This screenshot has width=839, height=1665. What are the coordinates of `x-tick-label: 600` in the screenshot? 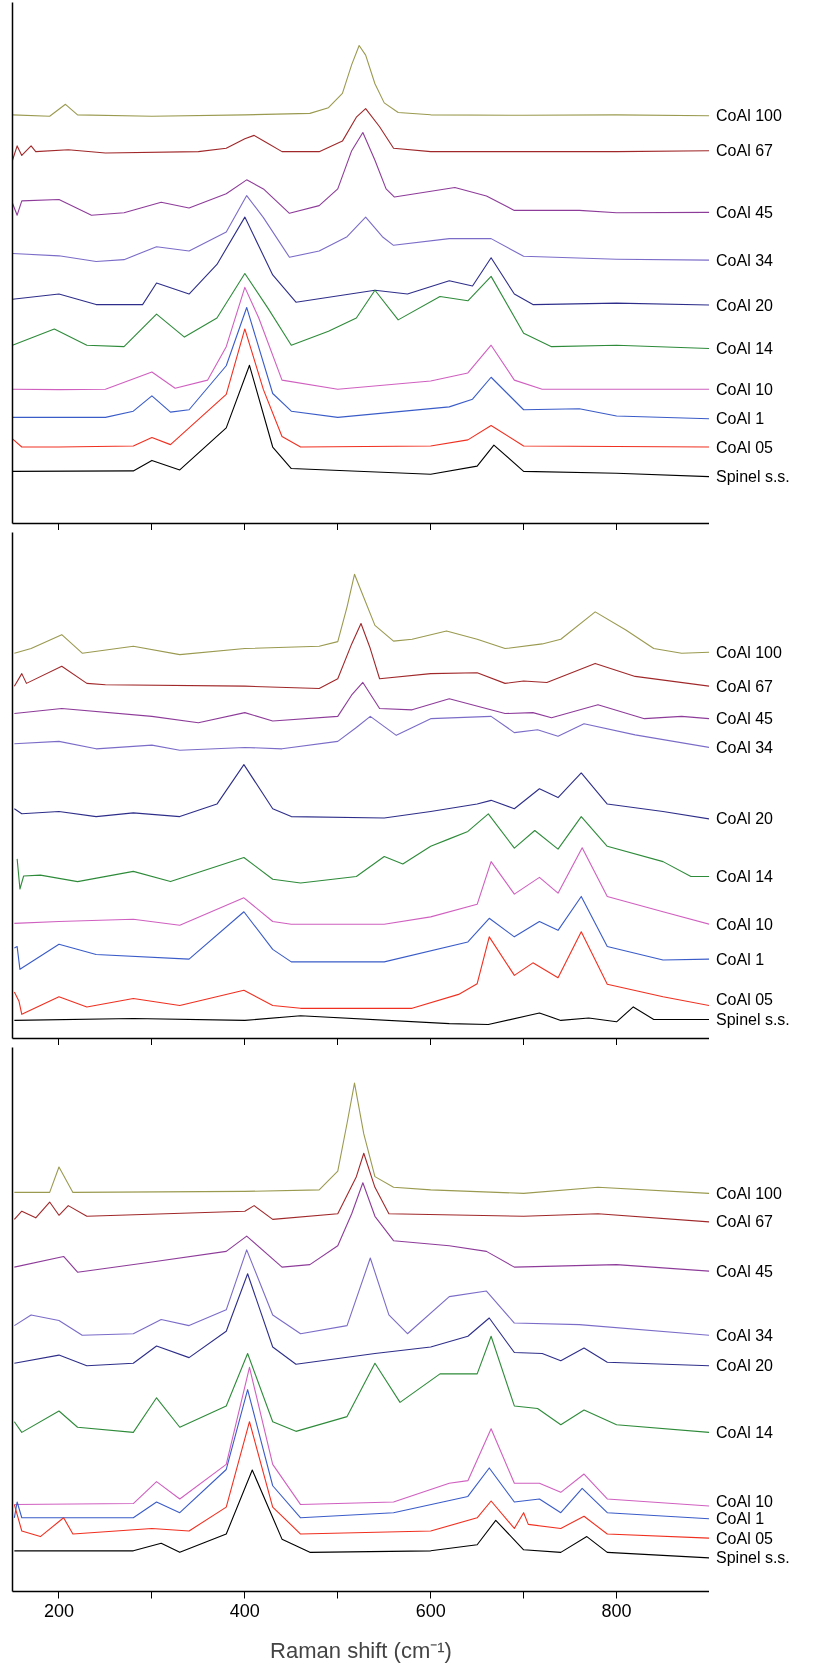 It's located at (430, 1610).